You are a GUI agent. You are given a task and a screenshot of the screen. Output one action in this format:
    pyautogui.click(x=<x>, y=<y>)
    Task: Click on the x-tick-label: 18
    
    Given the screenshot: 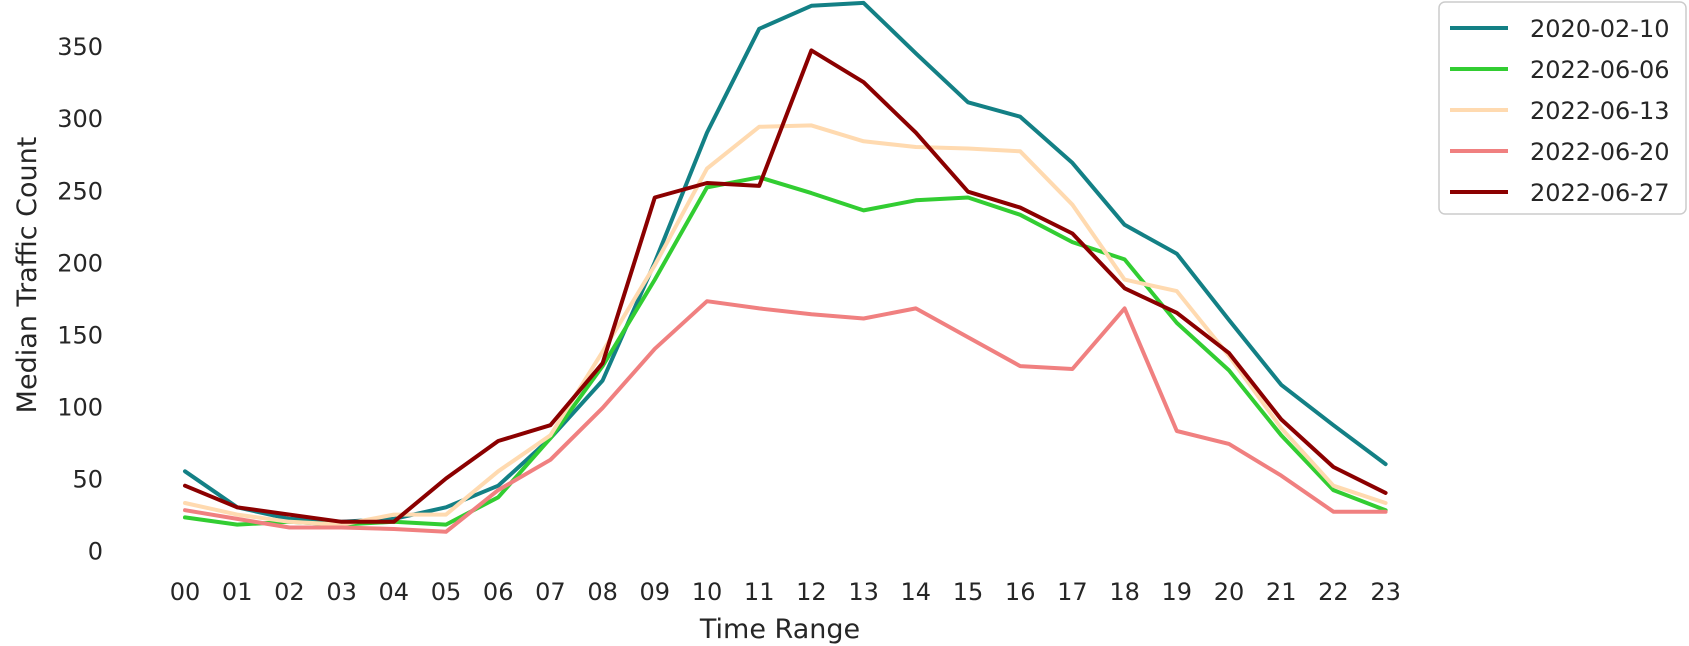 What is the action you would take?
    pyautogui.click(x=1124, y=592)
    